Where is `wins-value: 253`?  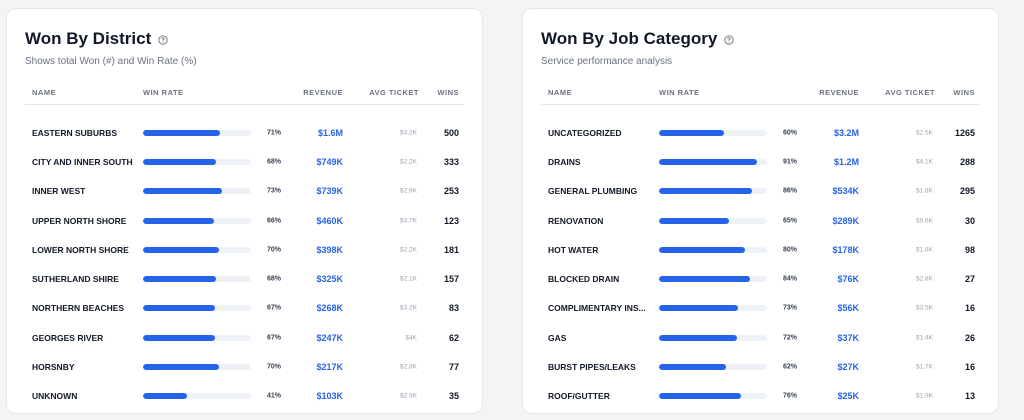 wins-value: 253 is located at coordinates (451, 191).